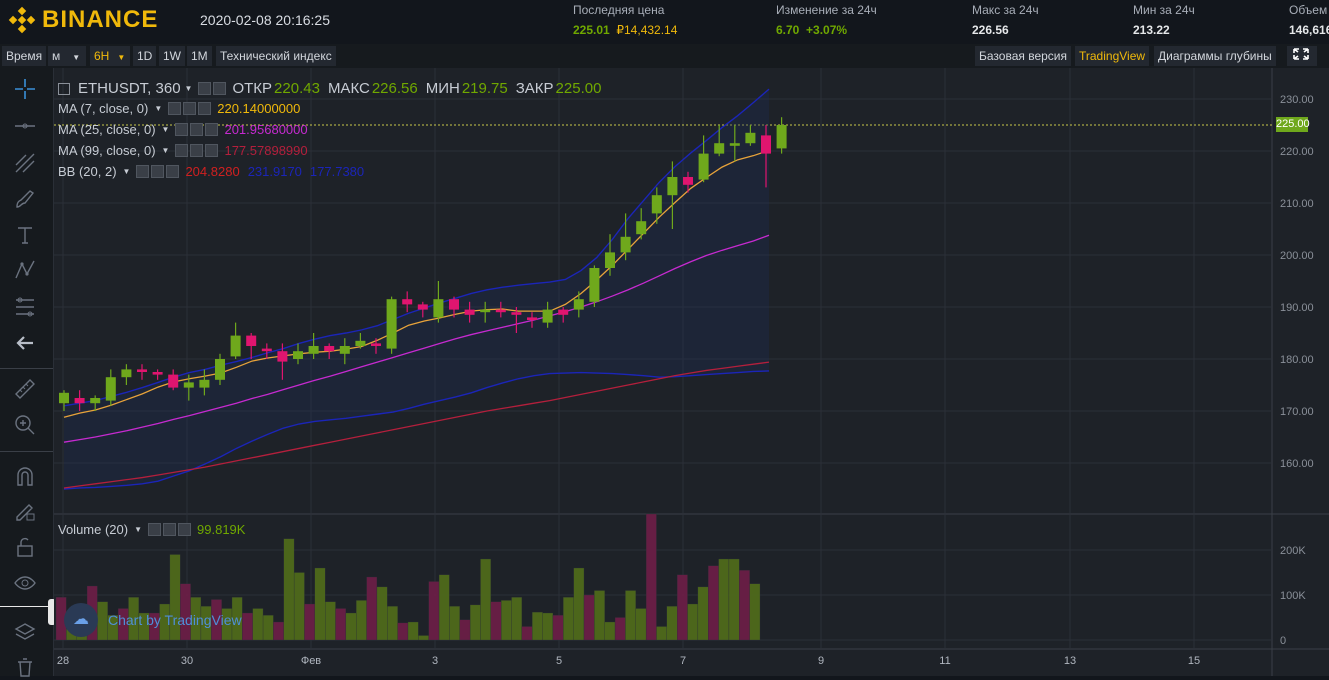 This screenshot has height=680, width=1329. Describe the element at coordinates (158, 171) in the screenshot. I see `bb-buttons` at that location.